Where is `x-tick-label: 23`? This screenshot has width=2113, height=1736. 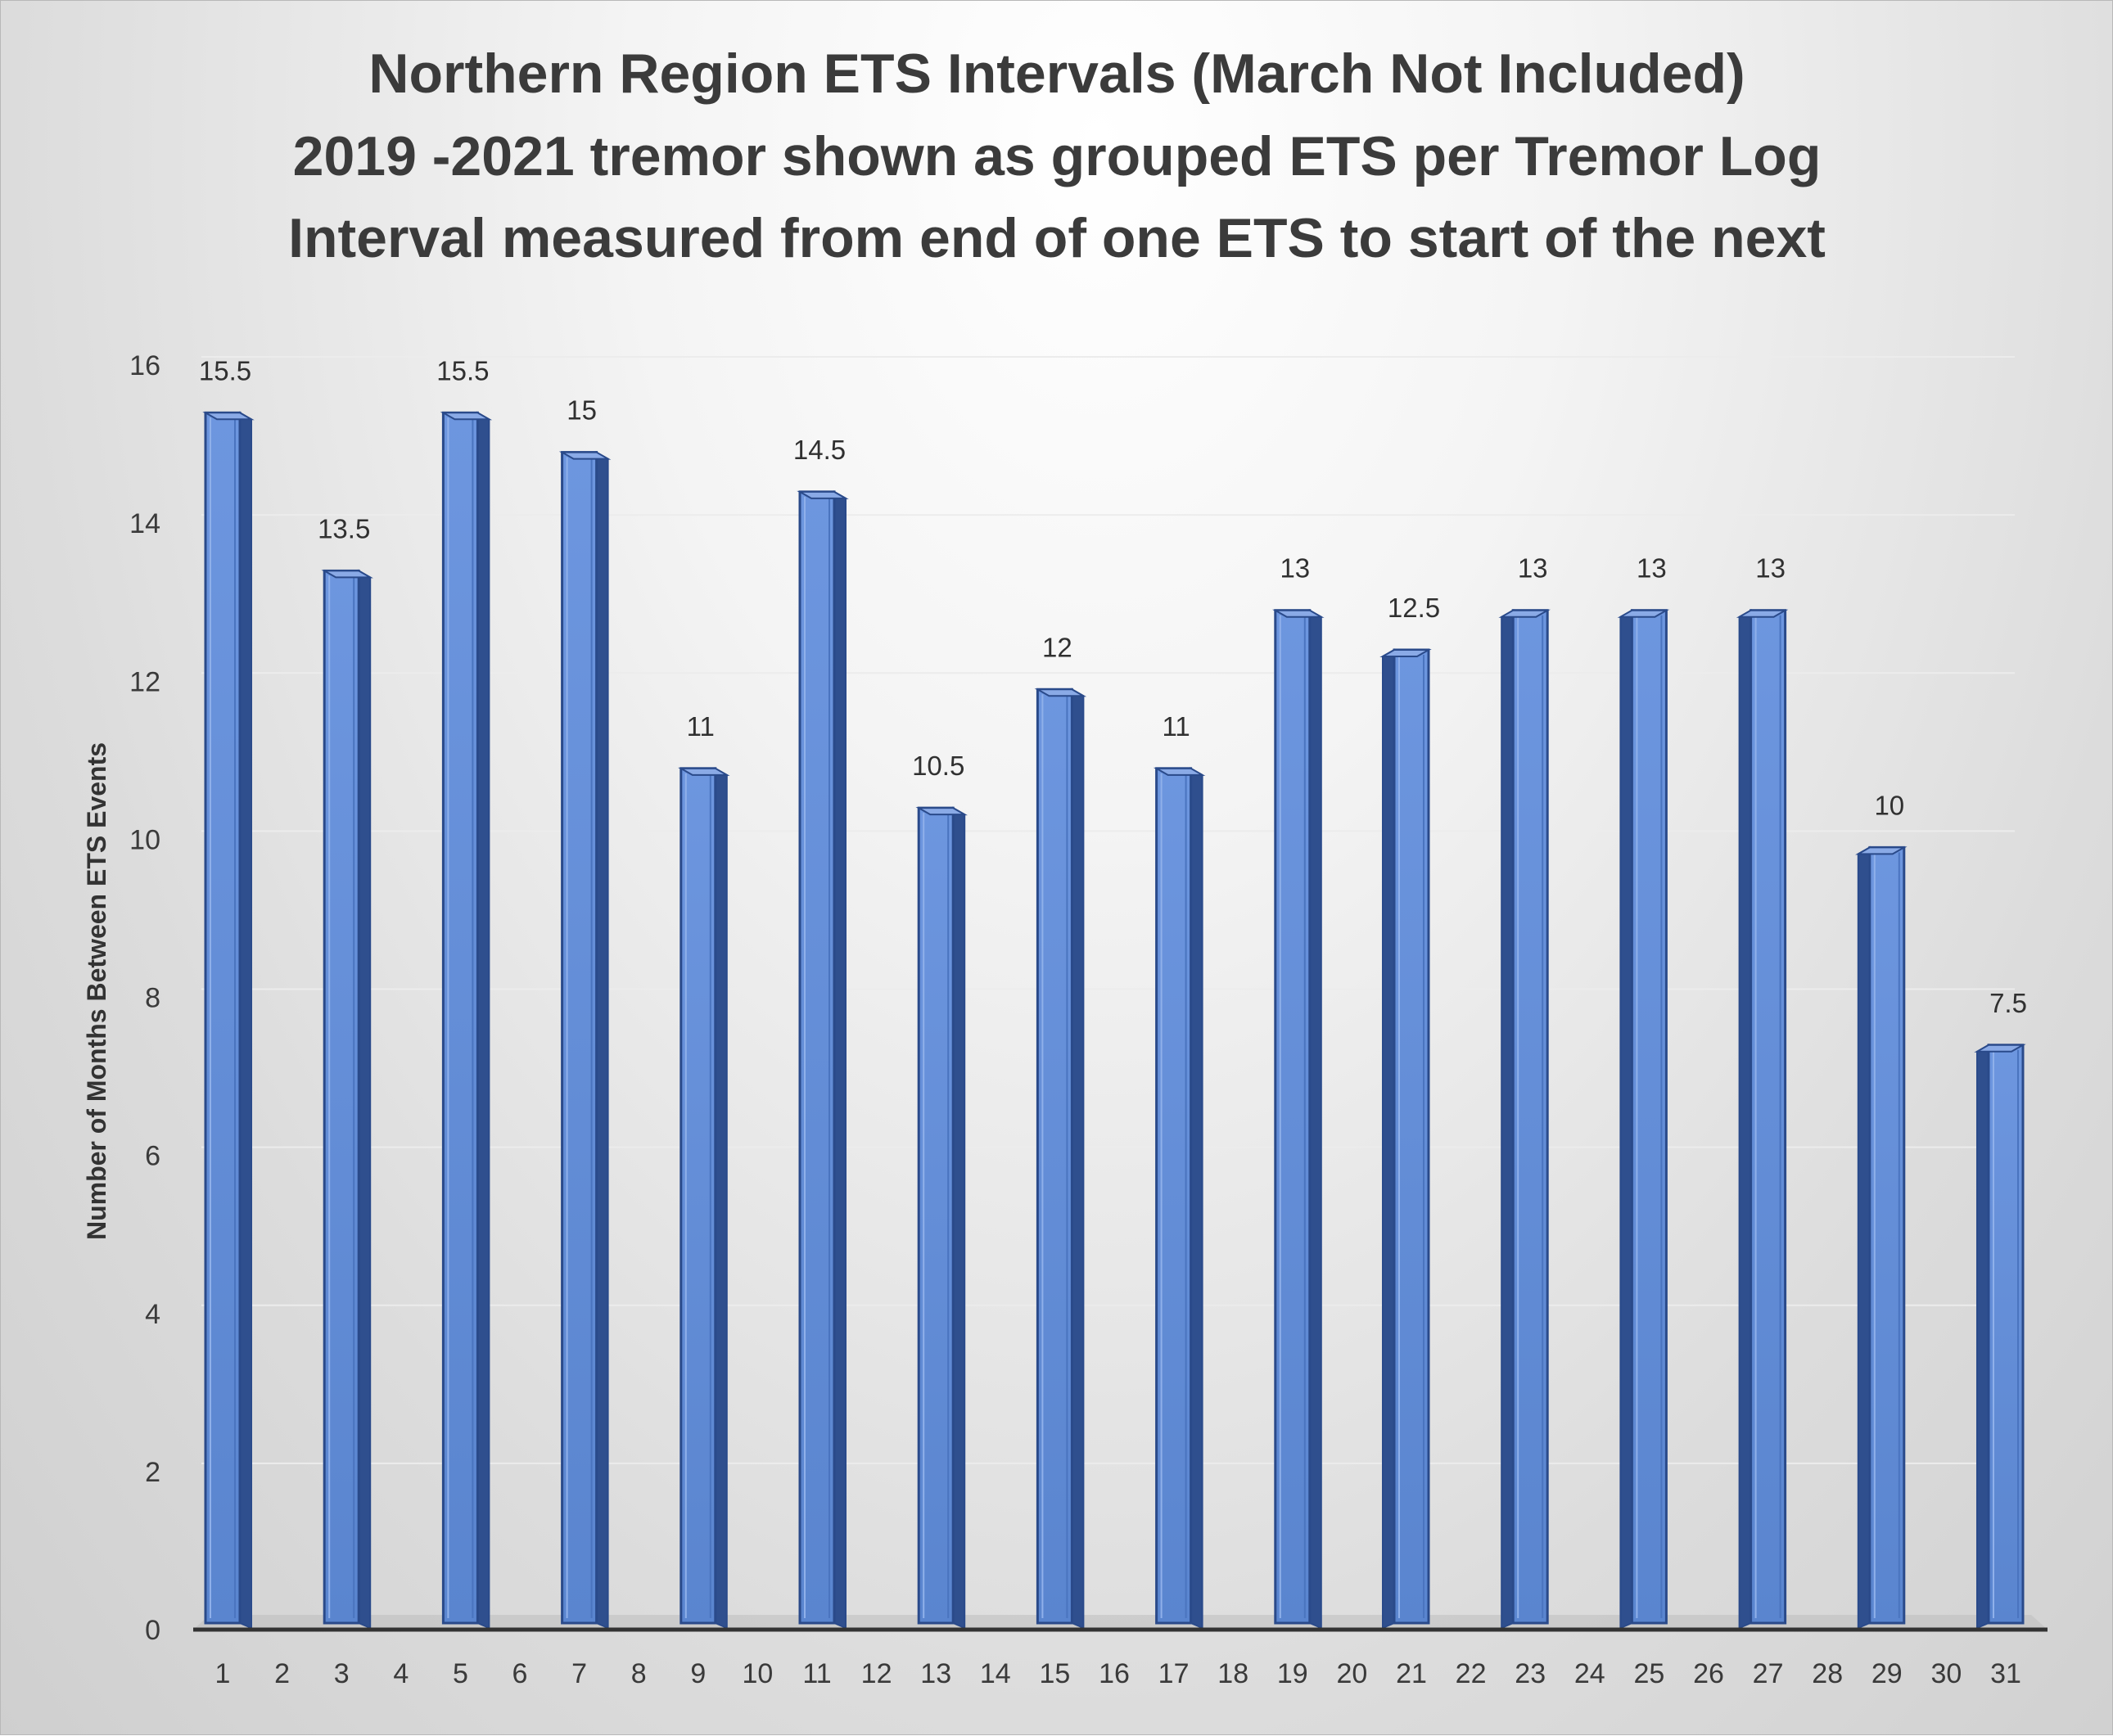 x-tick-label: 23 is located at coordinates (1531, 1673).